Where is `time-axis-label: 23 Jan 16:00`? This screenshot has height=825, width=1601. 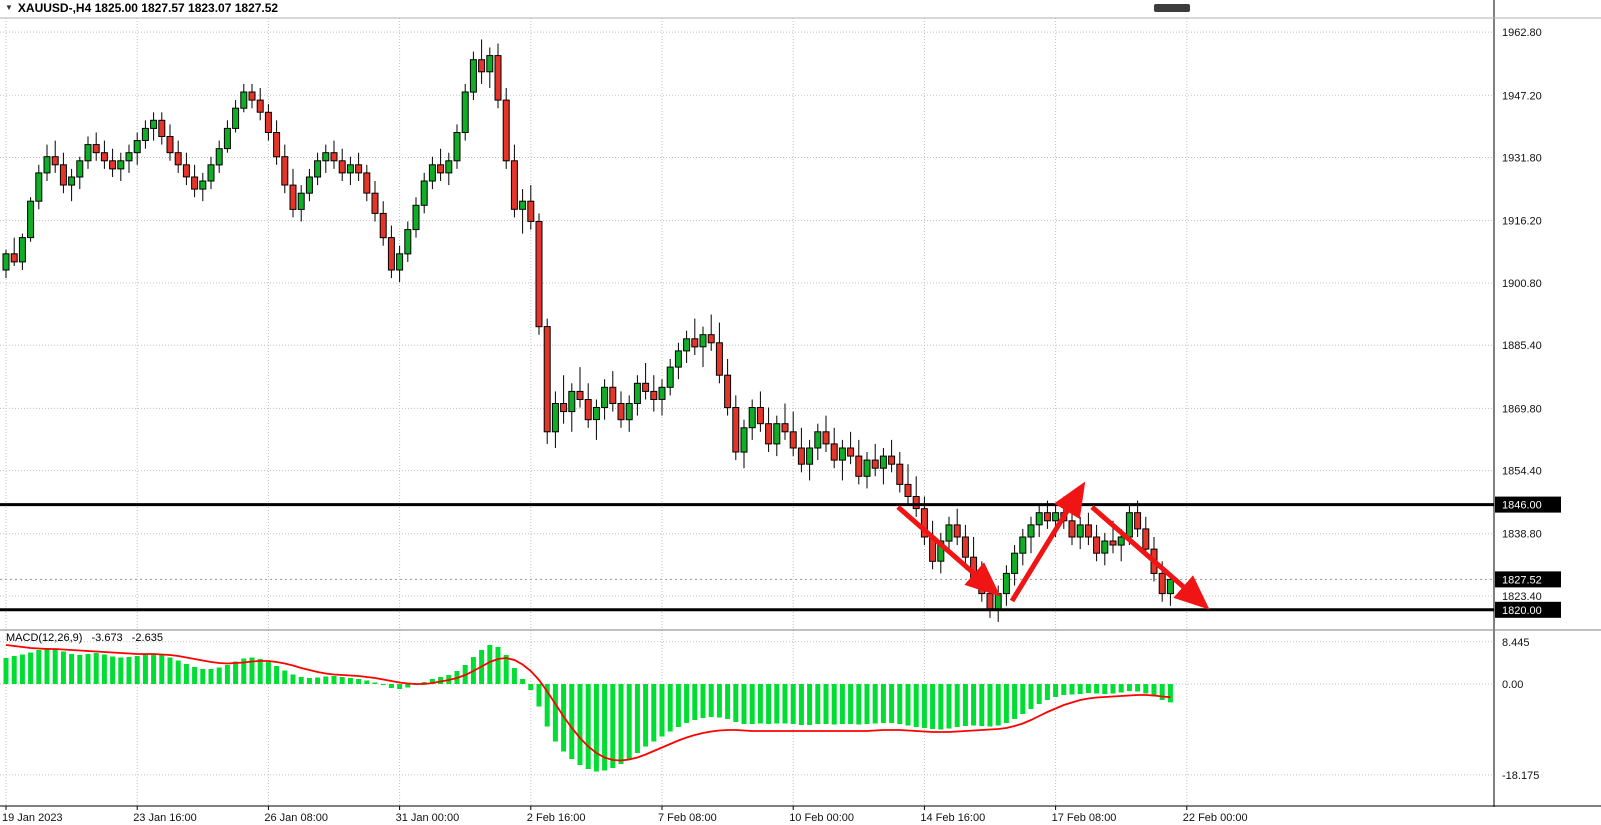 time-axis-label: 23 Jan 16:00 is located at coordinates (165, 818).